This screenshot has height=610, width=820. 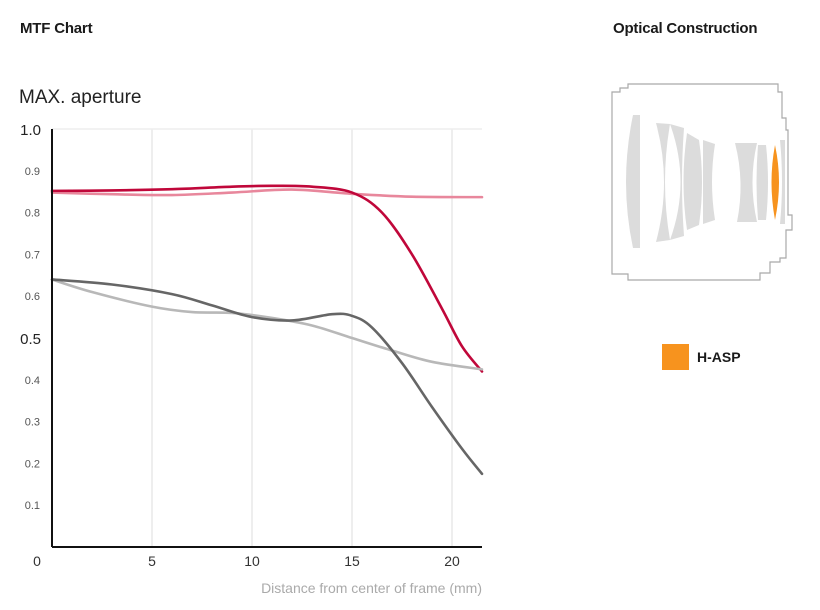 I want to click on mtf-chart-heading: MTF Chart, so click(x=56, y=28).